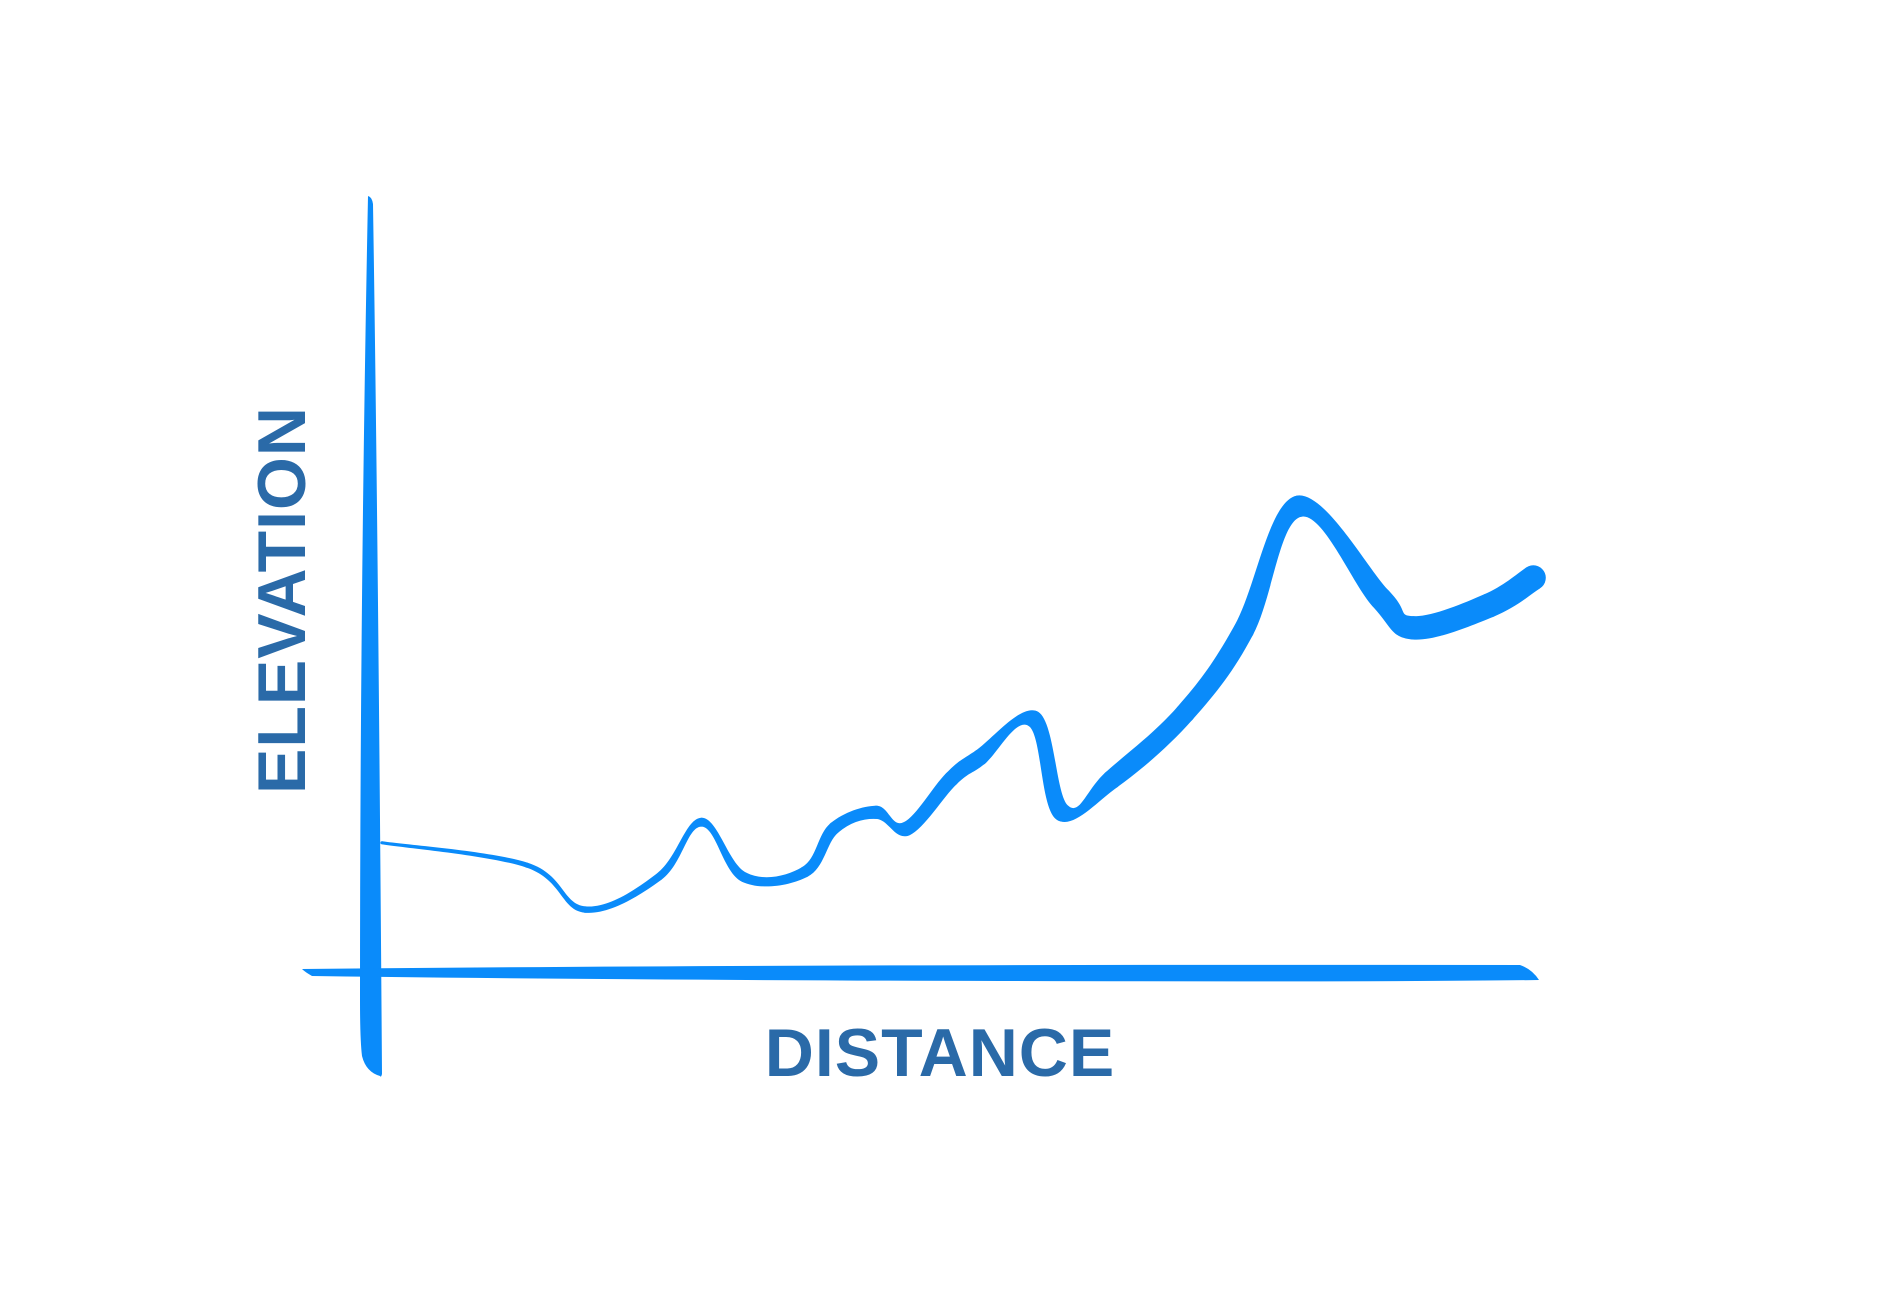  I want to click on x-axis, so click(920, 973).